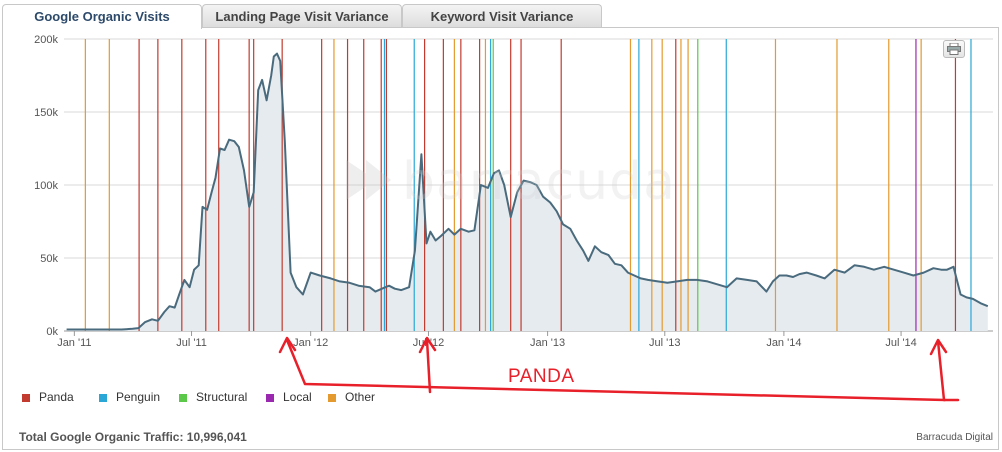 This screenshot has height=452, width=1002. I want to click on legend-item-structural: Structural, so click(213, 397).